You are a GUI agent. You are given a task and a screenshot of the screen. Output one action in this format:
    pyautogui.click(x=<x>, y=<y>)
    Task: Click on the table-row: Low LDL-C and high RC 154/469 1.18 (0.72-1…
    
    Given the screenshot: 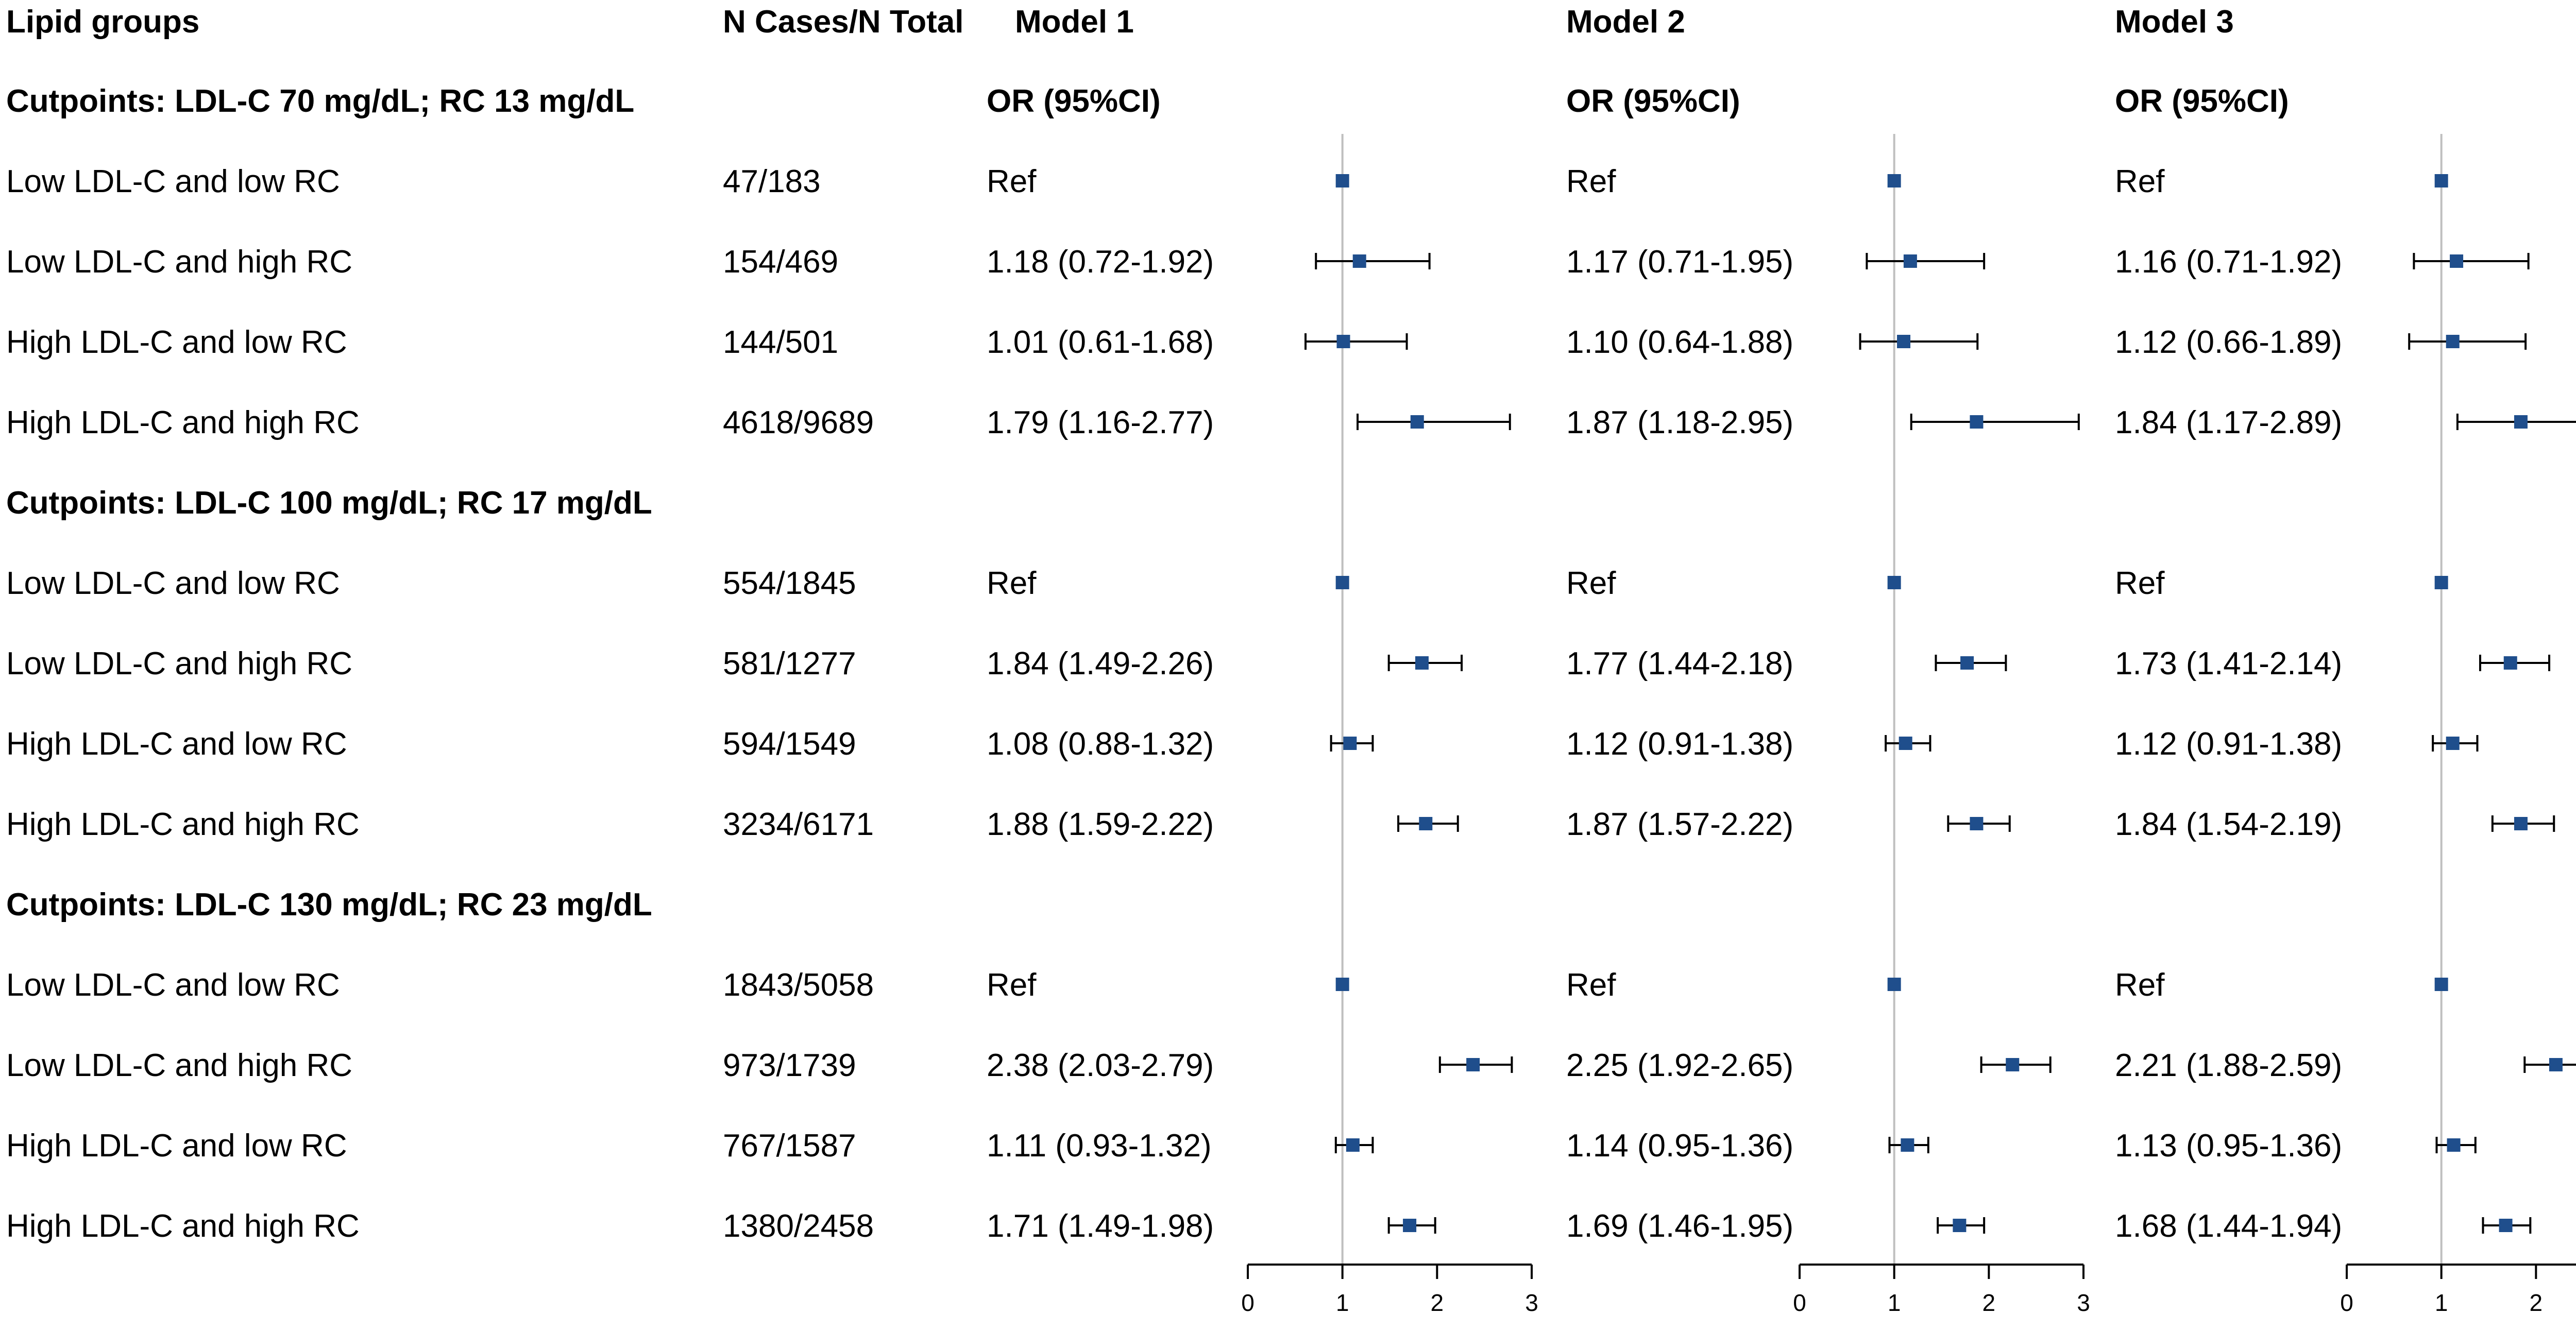 What is the action you would take?
    pyautogui.click(x=1268, y=262)
    